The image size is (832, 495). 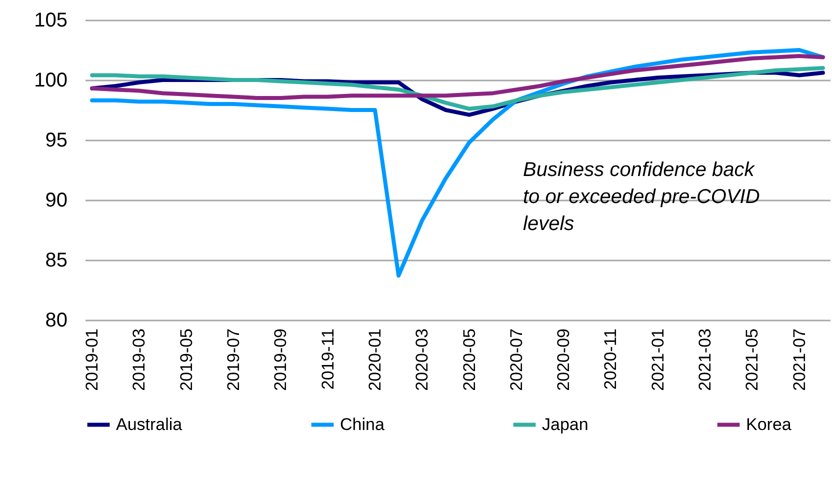 I want to click on x-tick-label: 2019-09, so click(x=280, y=359).